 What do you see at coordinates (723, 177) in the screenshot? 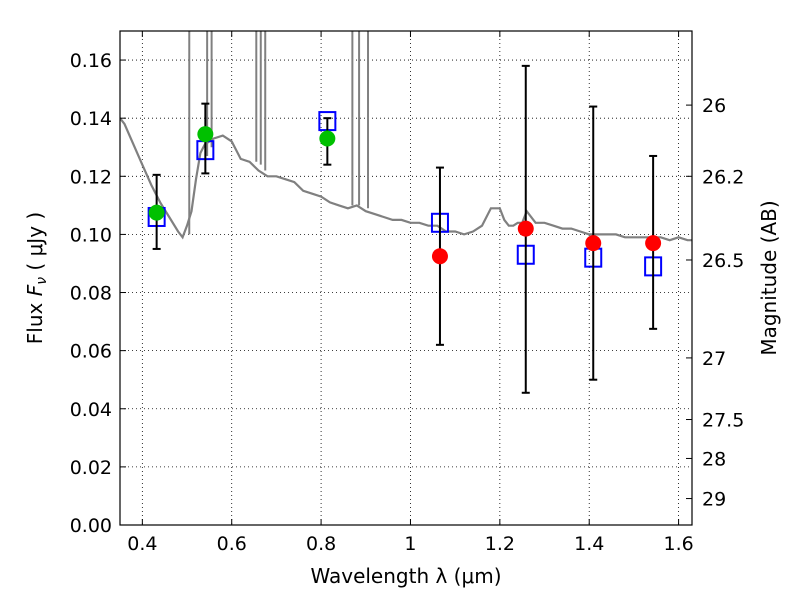
I see `right-tick-label: 26.2` at bounding box center [723, 177].